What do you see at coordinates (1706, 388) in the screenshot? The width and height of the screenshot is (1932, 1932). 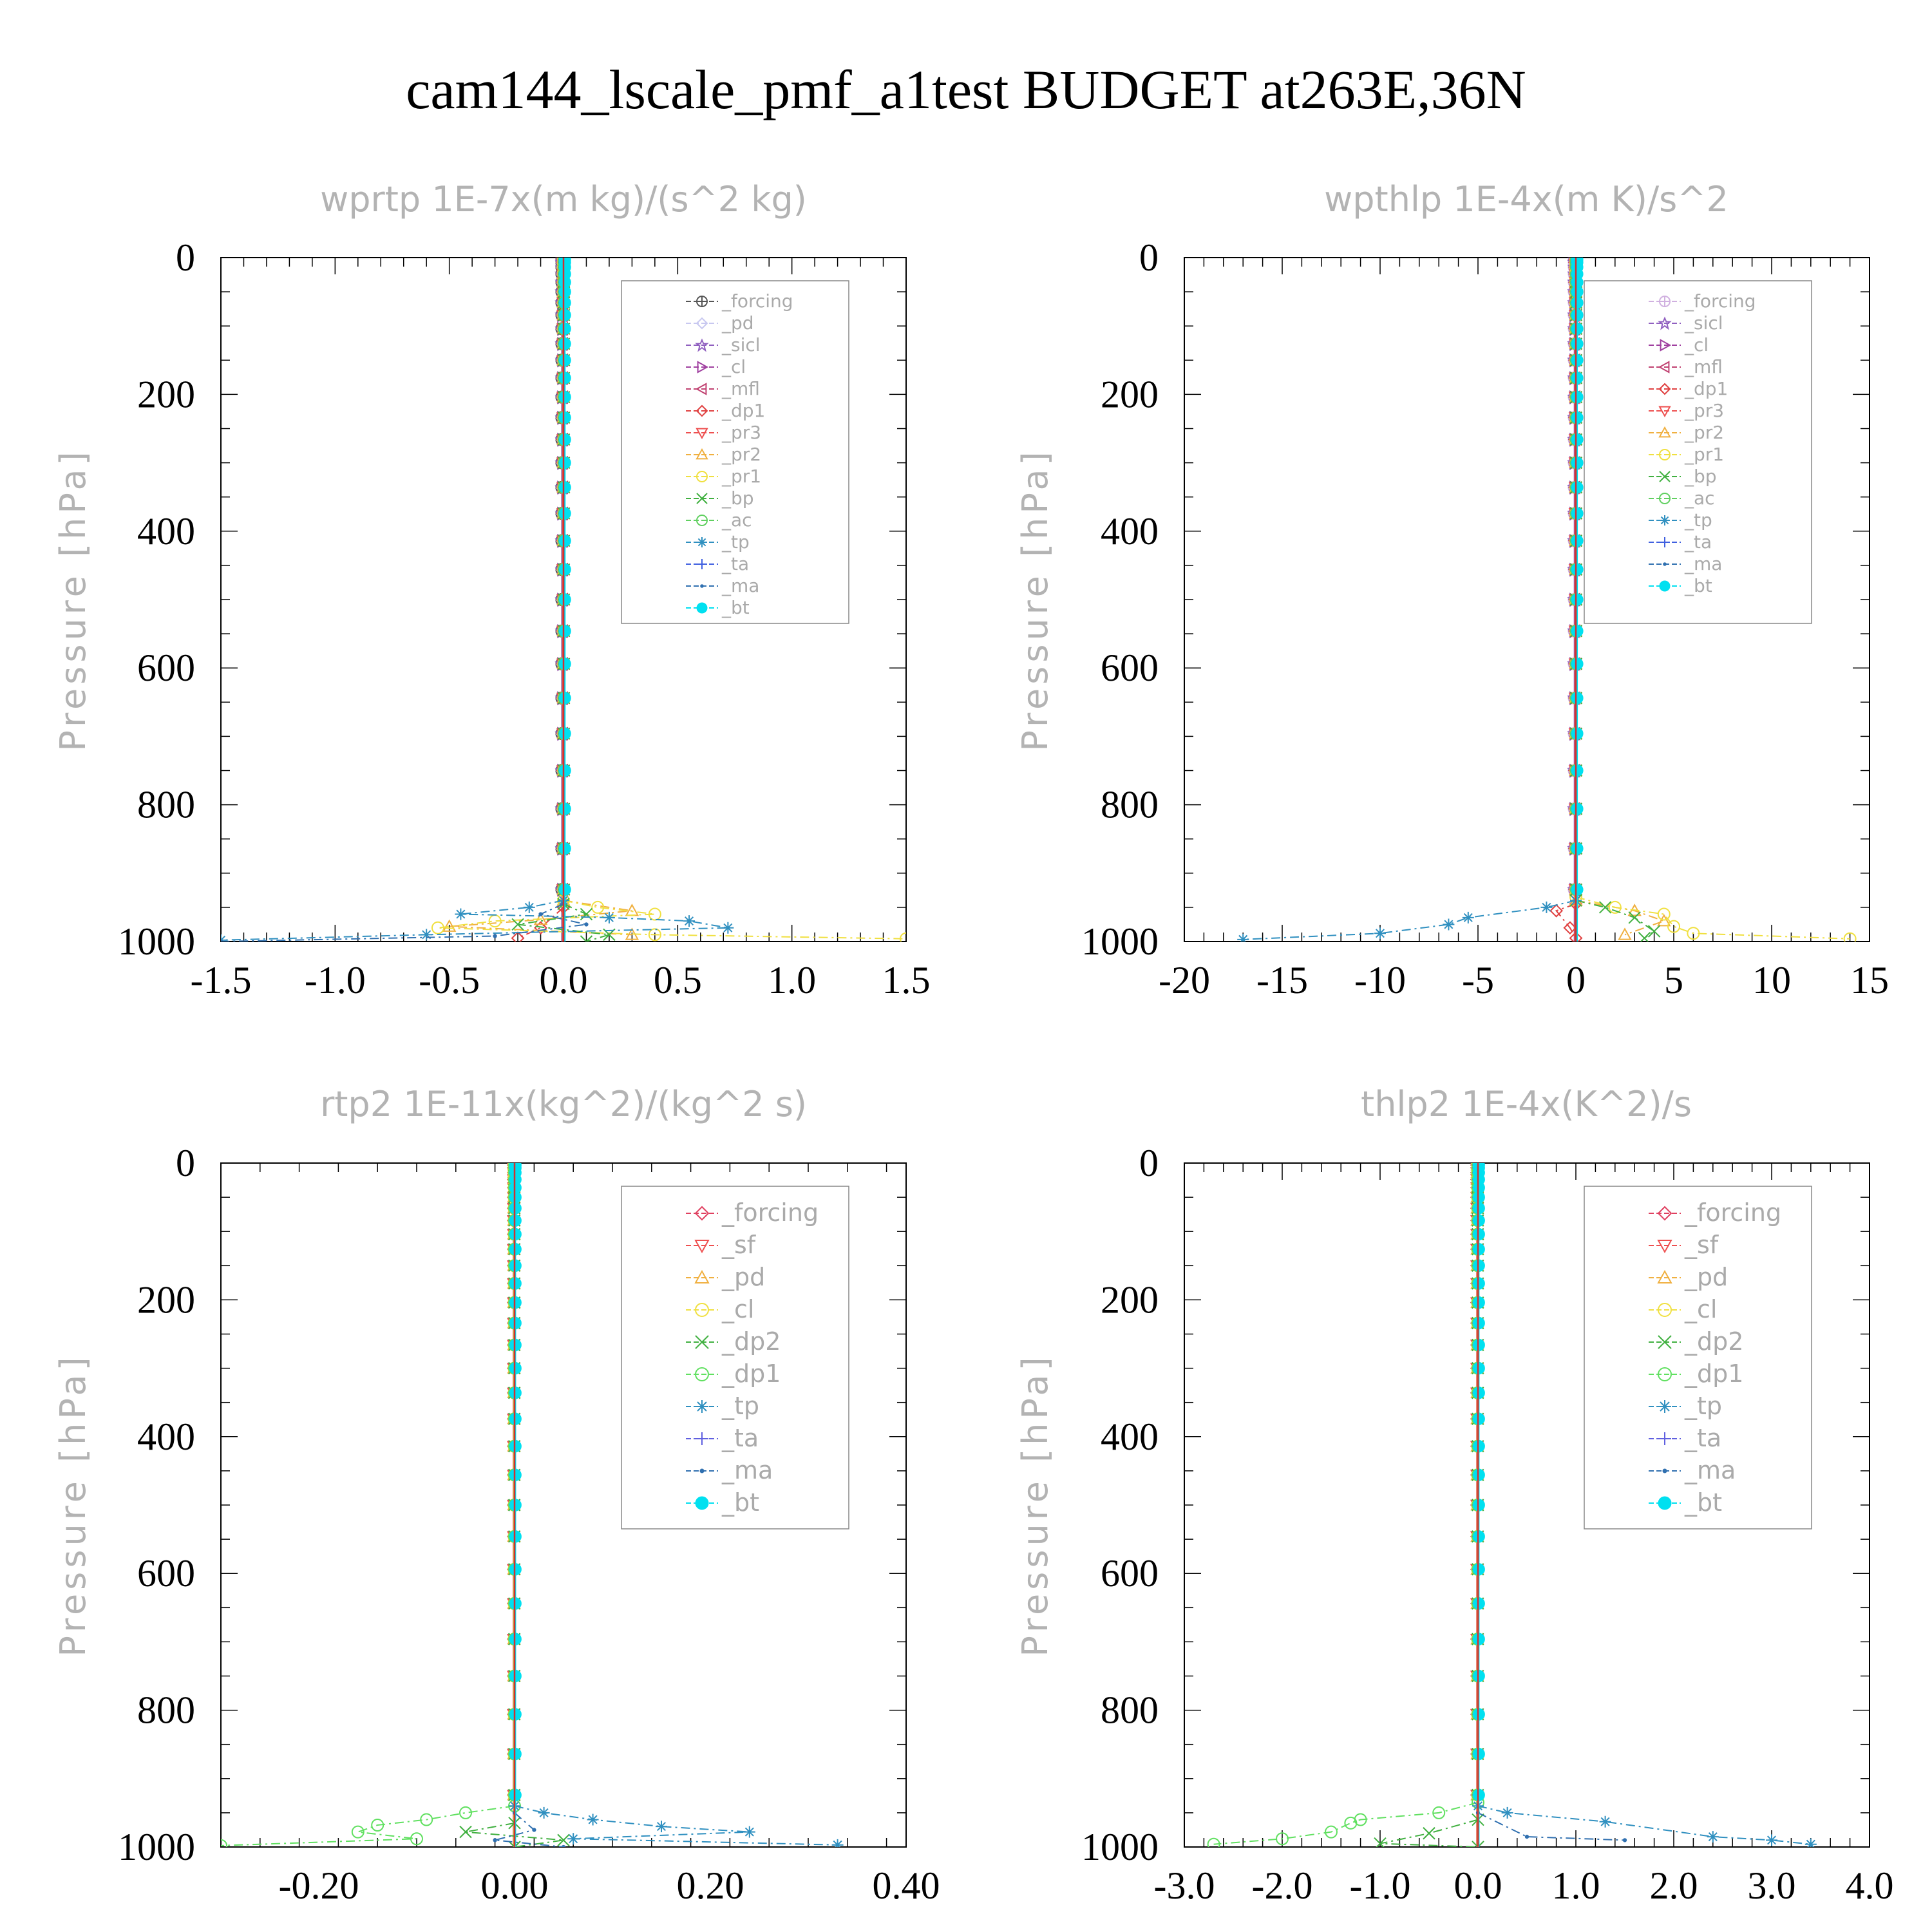 I see `legend-label: _dp1` at bounding box center [1706, 388].